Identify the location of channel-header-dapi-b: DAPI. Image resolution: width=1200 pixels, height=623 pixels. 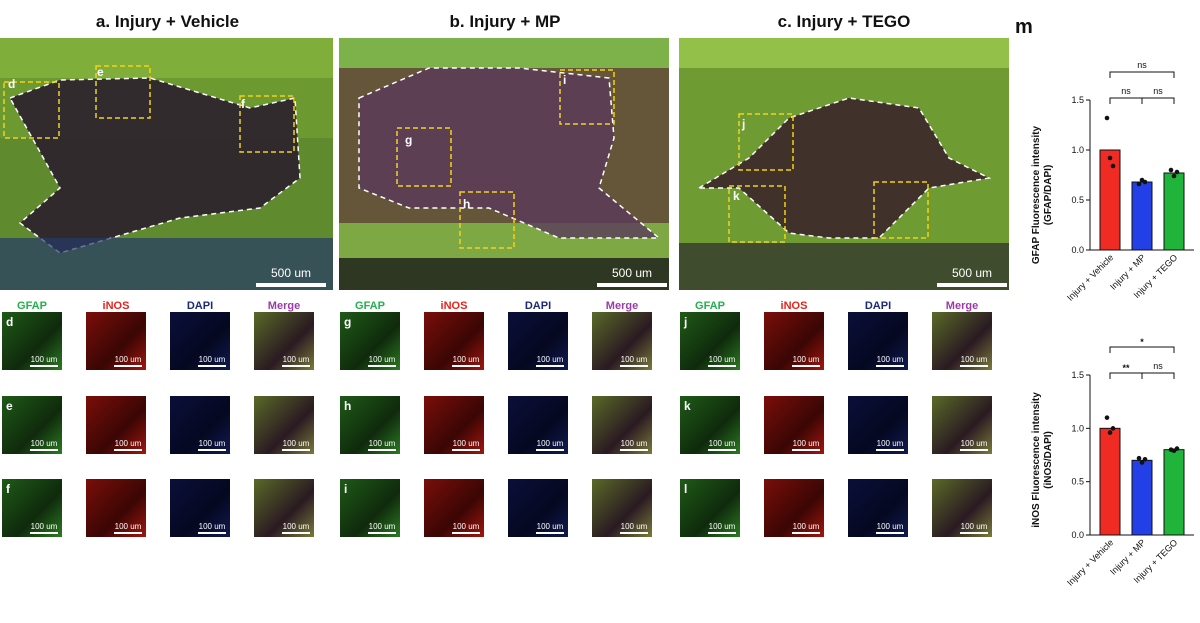
(538, 306).